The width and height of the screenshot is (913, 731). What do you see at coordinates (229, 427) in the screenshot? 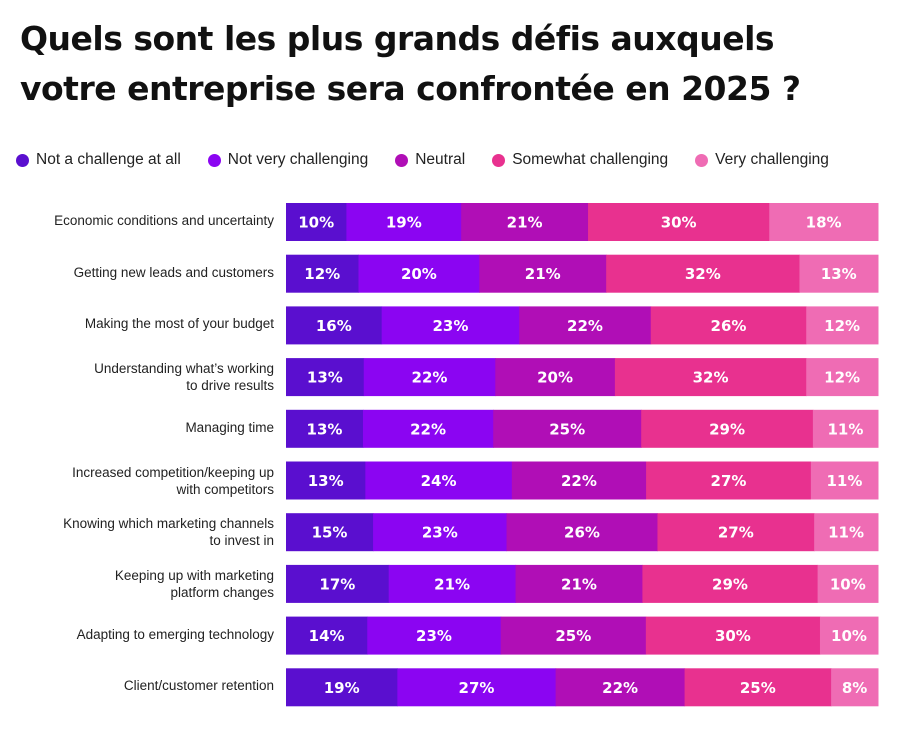
I see `row-label: Managing time` at bounding box center [229, 427].